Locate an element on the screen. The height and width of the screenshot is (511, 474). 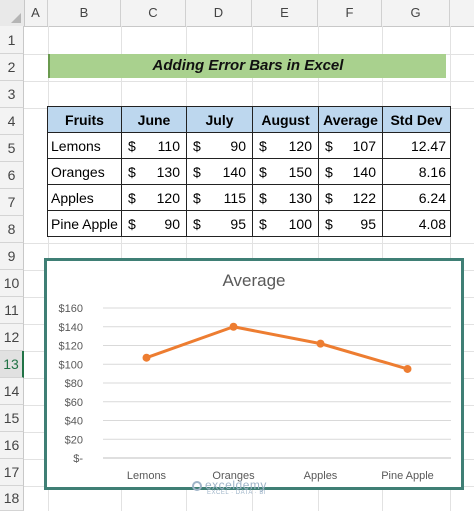
x-tick-label: Apples is located at coordinates (321, 476).